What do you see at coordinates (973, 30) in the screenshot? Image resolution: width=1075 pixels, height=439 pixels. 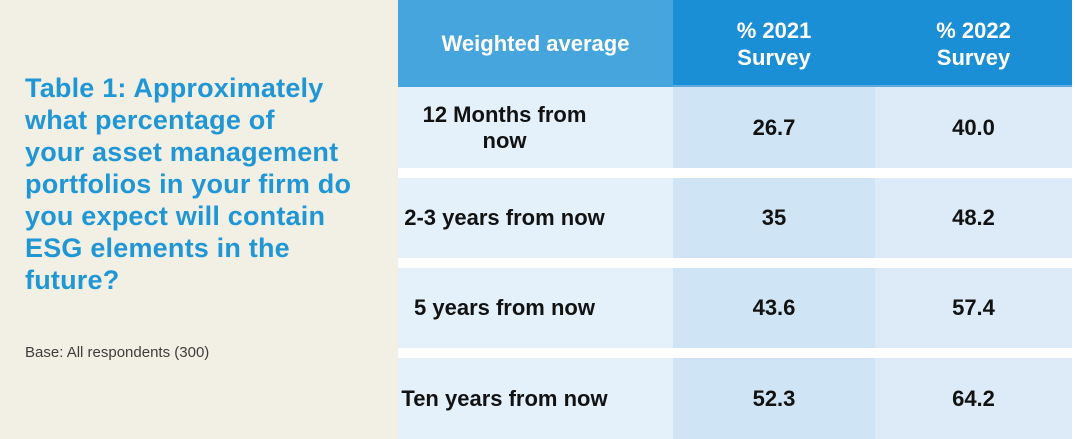 I see `header-label: % 2022` at bounding box center [973, 30].